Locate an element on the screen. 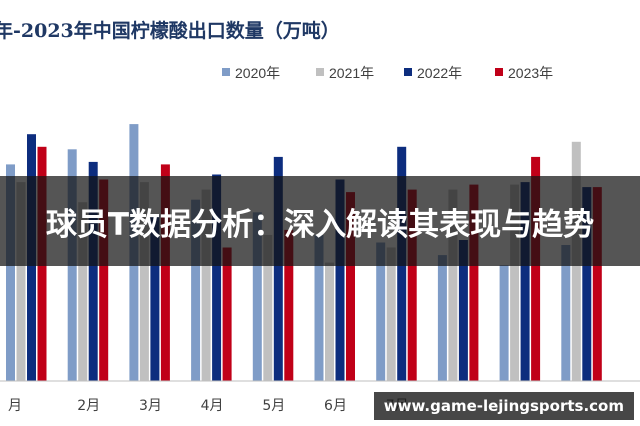  x-tick-label: 3月 is located at coordinates (150, 406).